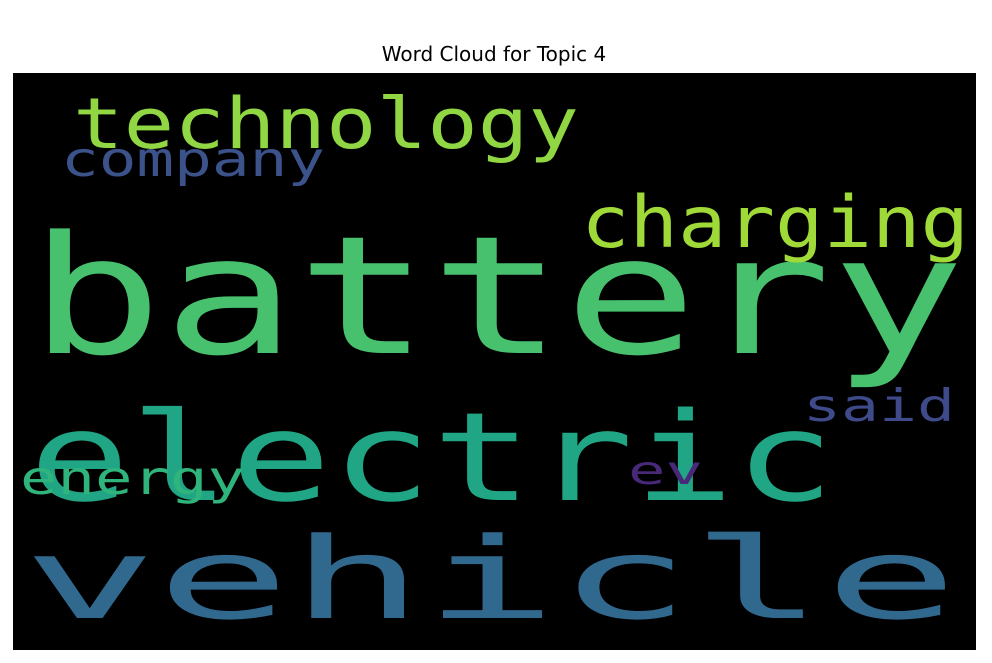 This screenshot has height=663, width=992. What do you see at coordinates (775, 222) in the screenshot?
I see `word-charging: charging` at bounding box center [775, 222].